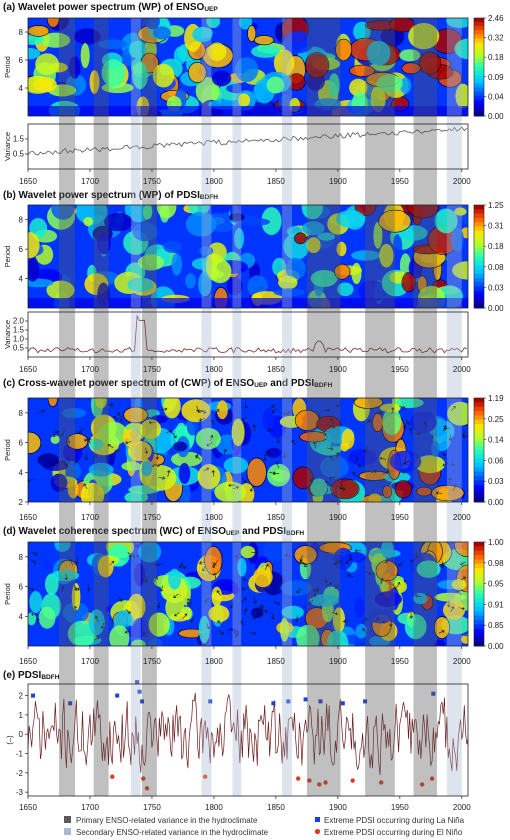  Describe the element at coordinates (247, 334) in the screenshot. I see `variance-panel-b` at that location.